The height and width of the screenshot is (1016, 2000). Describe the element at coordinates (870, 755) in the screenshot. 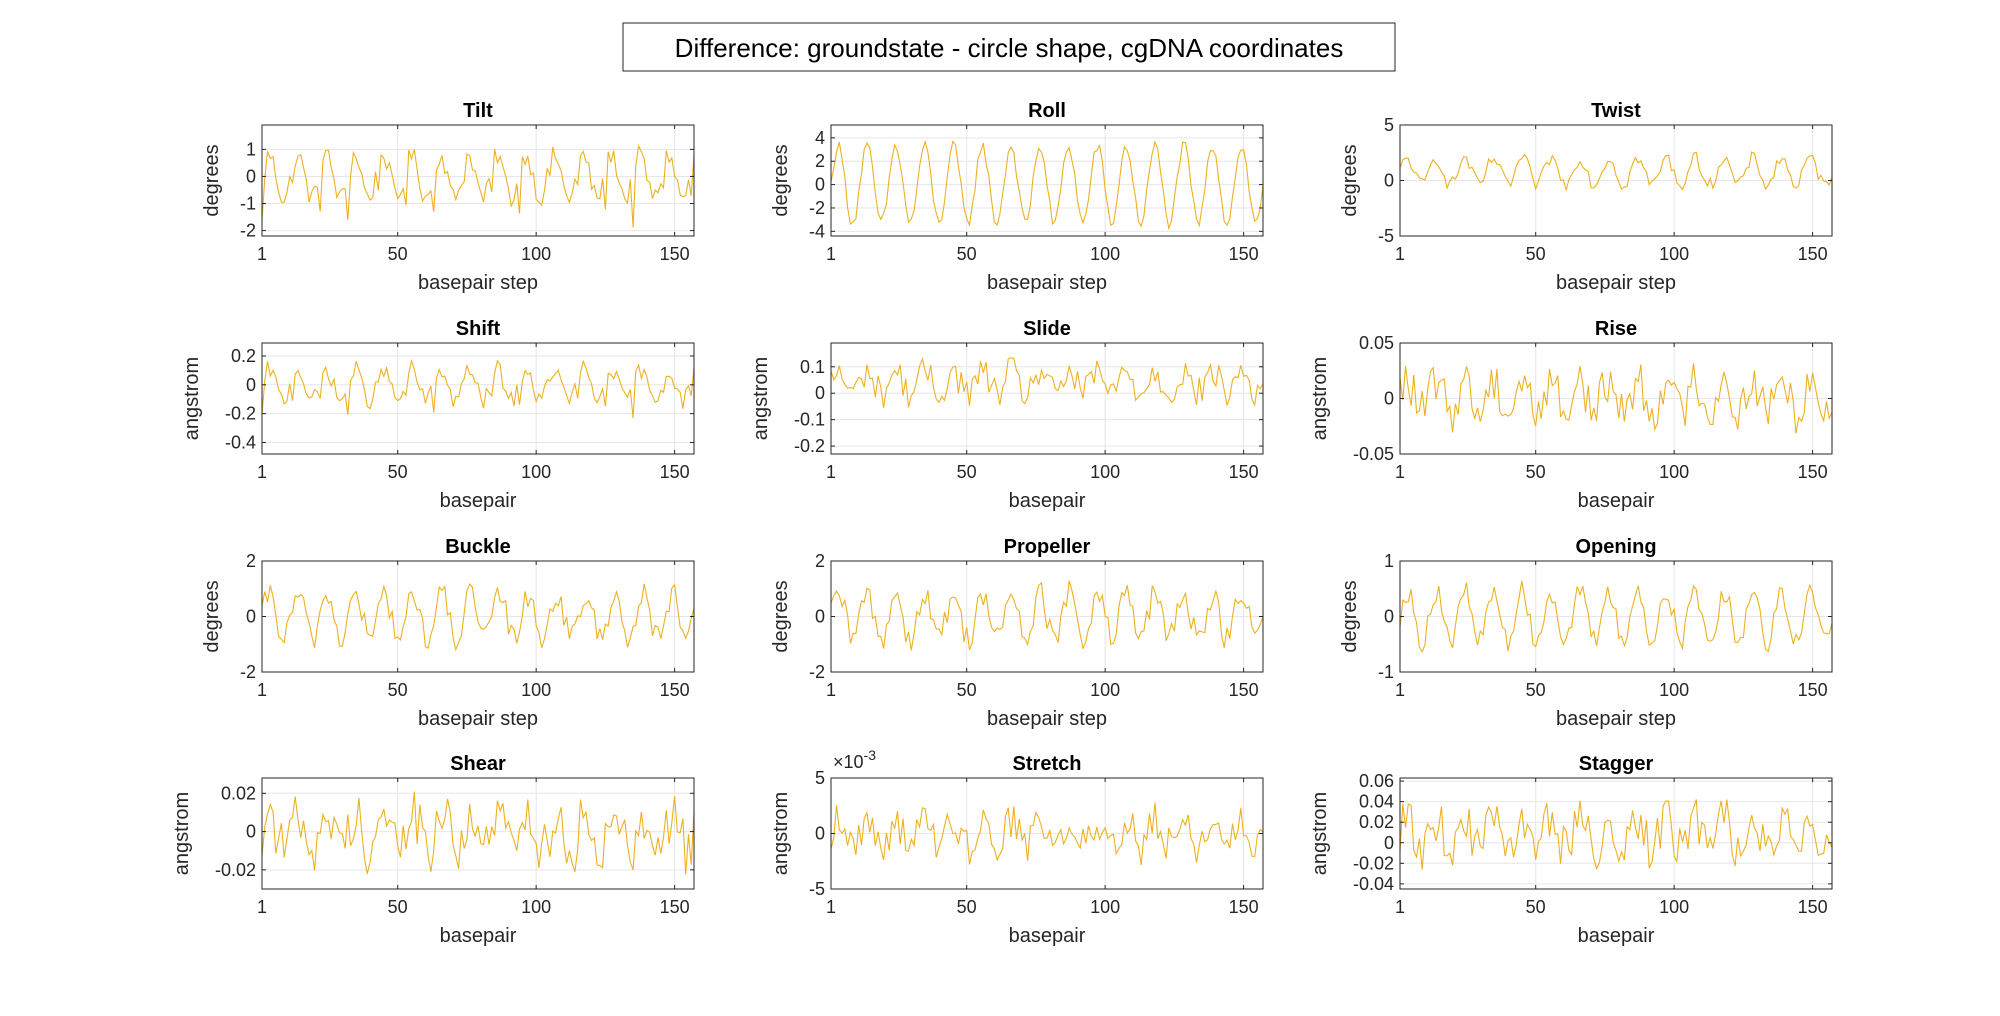

I see `y-exponent-superscript: -3` at that location.